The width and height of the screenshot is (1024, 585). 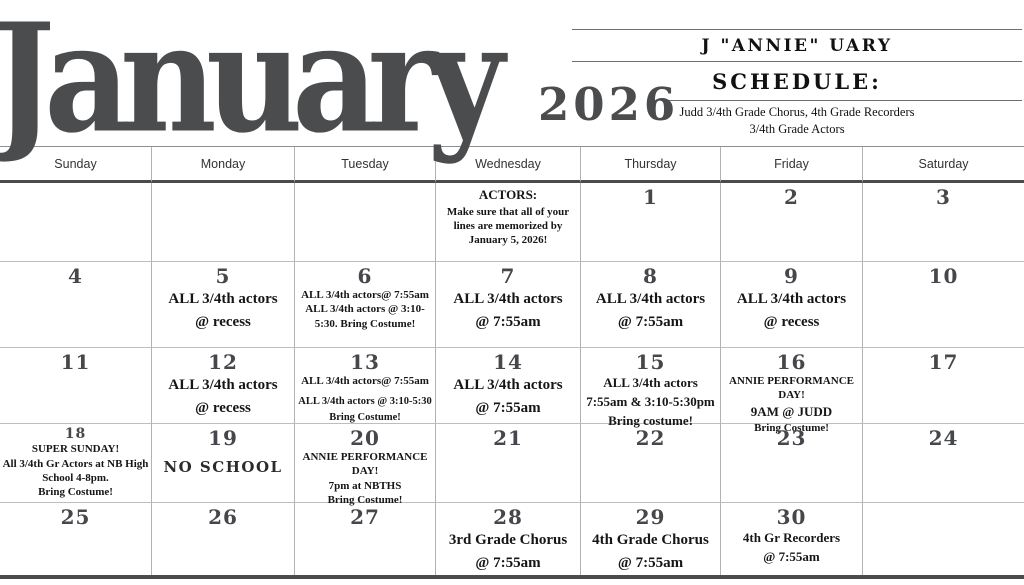 What do you see at coordinates (223, 467) in the screenshot?
I see `event-line: NO SCHOOL` at bounding box center [223, 467].